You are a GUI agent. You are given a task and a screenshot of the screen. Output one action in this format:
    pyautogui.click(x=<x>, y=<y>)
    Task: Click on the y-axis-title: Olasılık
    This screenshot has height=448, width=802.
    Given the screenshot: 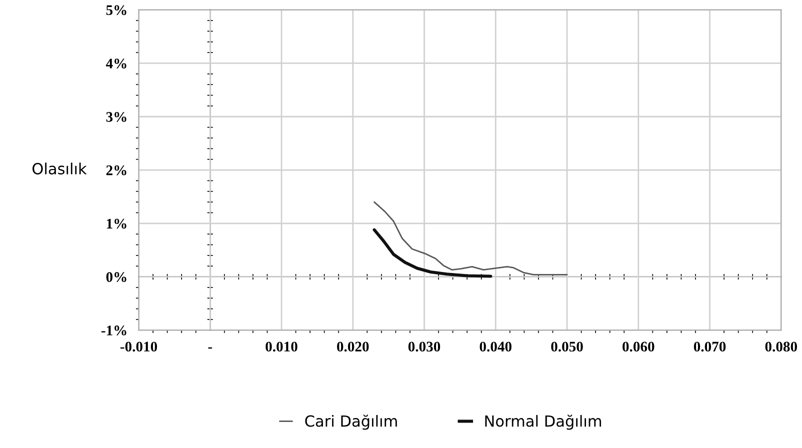 What is the action you would take?
    pyautogui.click(x=59, y=168)
    